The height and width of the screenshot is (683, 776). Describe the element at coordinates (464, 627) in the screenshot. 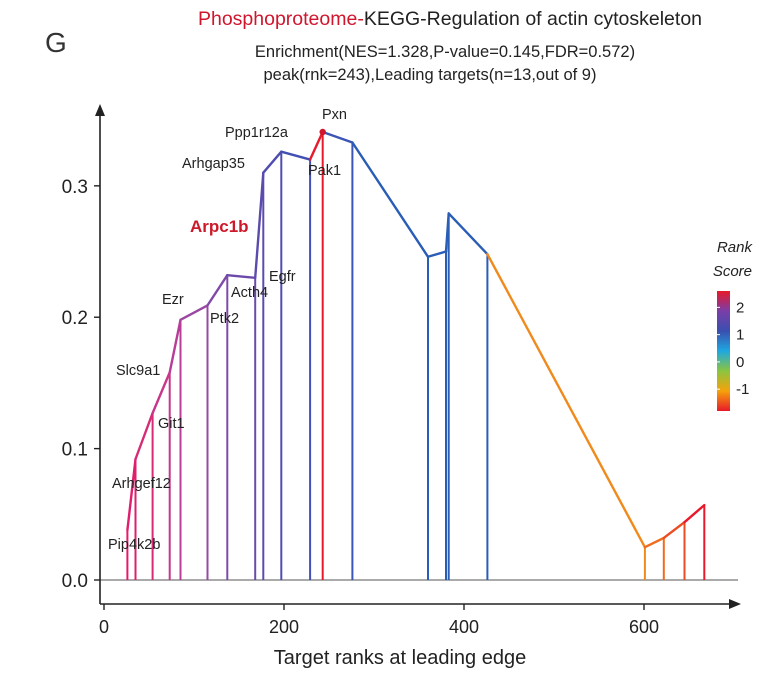

I see `x-tick-label: 400` at that location.